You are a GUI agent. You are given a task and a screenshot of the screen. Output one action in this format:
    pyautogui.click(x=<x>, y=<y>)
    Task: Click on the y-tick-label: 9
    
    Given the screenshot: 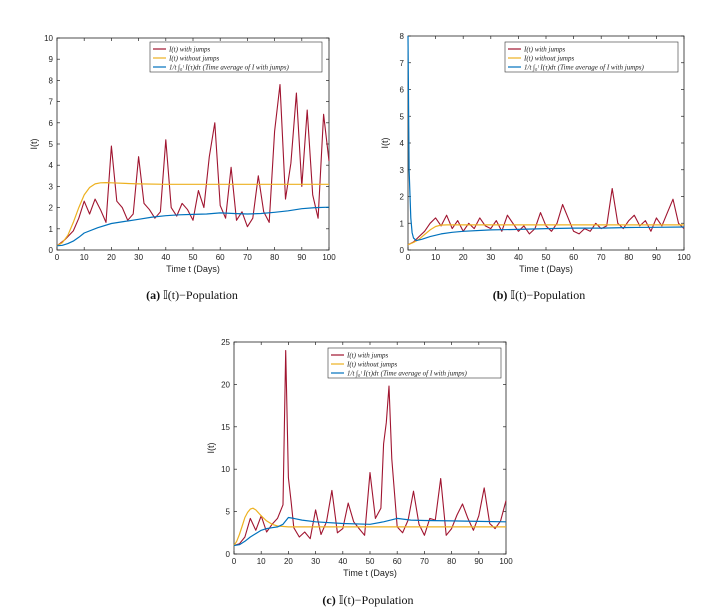 What is the action you would take?
    pyautogui.click(x=51, y=59)
    